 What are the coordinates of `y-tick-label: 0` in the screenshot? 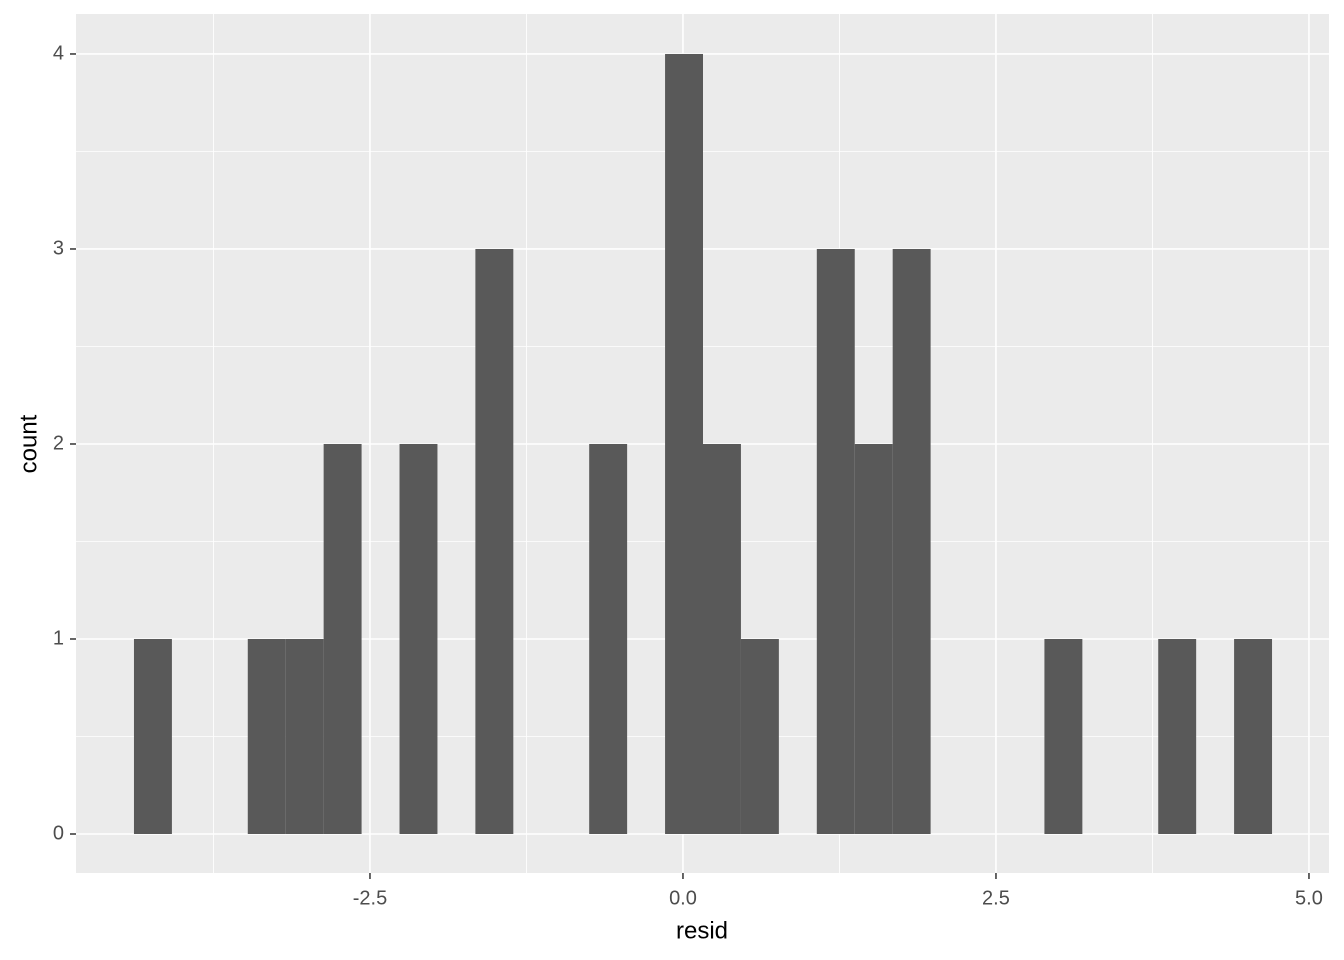 It's located at (58, 833).